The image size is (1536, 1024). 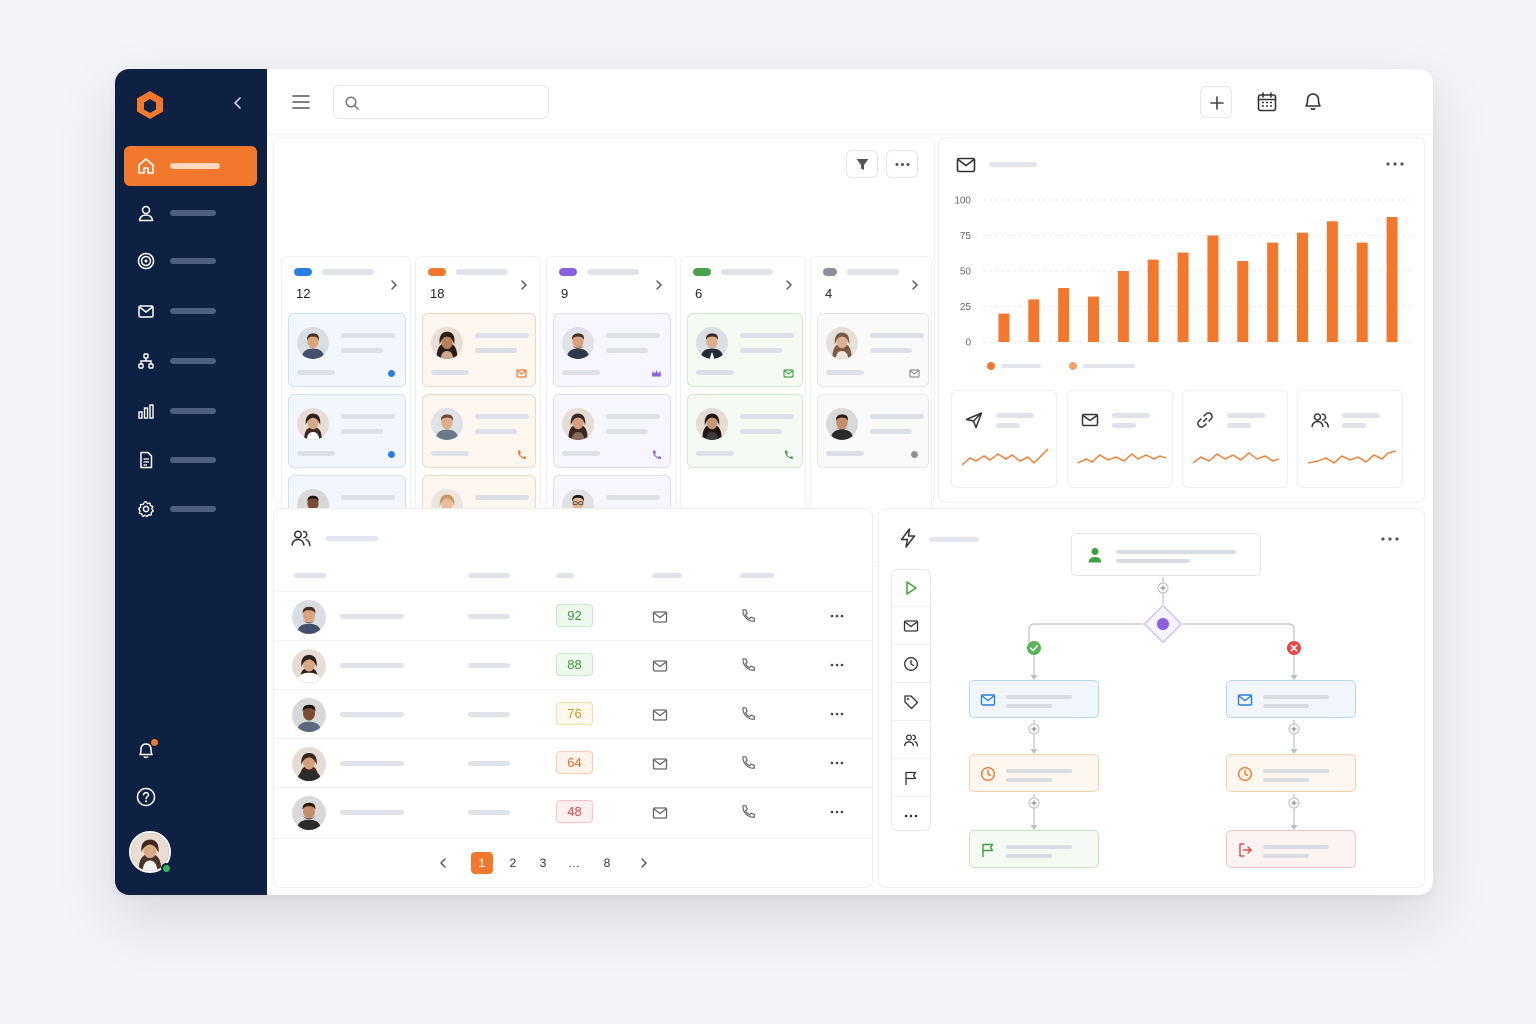 I want to click on sidebar-item-reports, so click(x=190, y=411).